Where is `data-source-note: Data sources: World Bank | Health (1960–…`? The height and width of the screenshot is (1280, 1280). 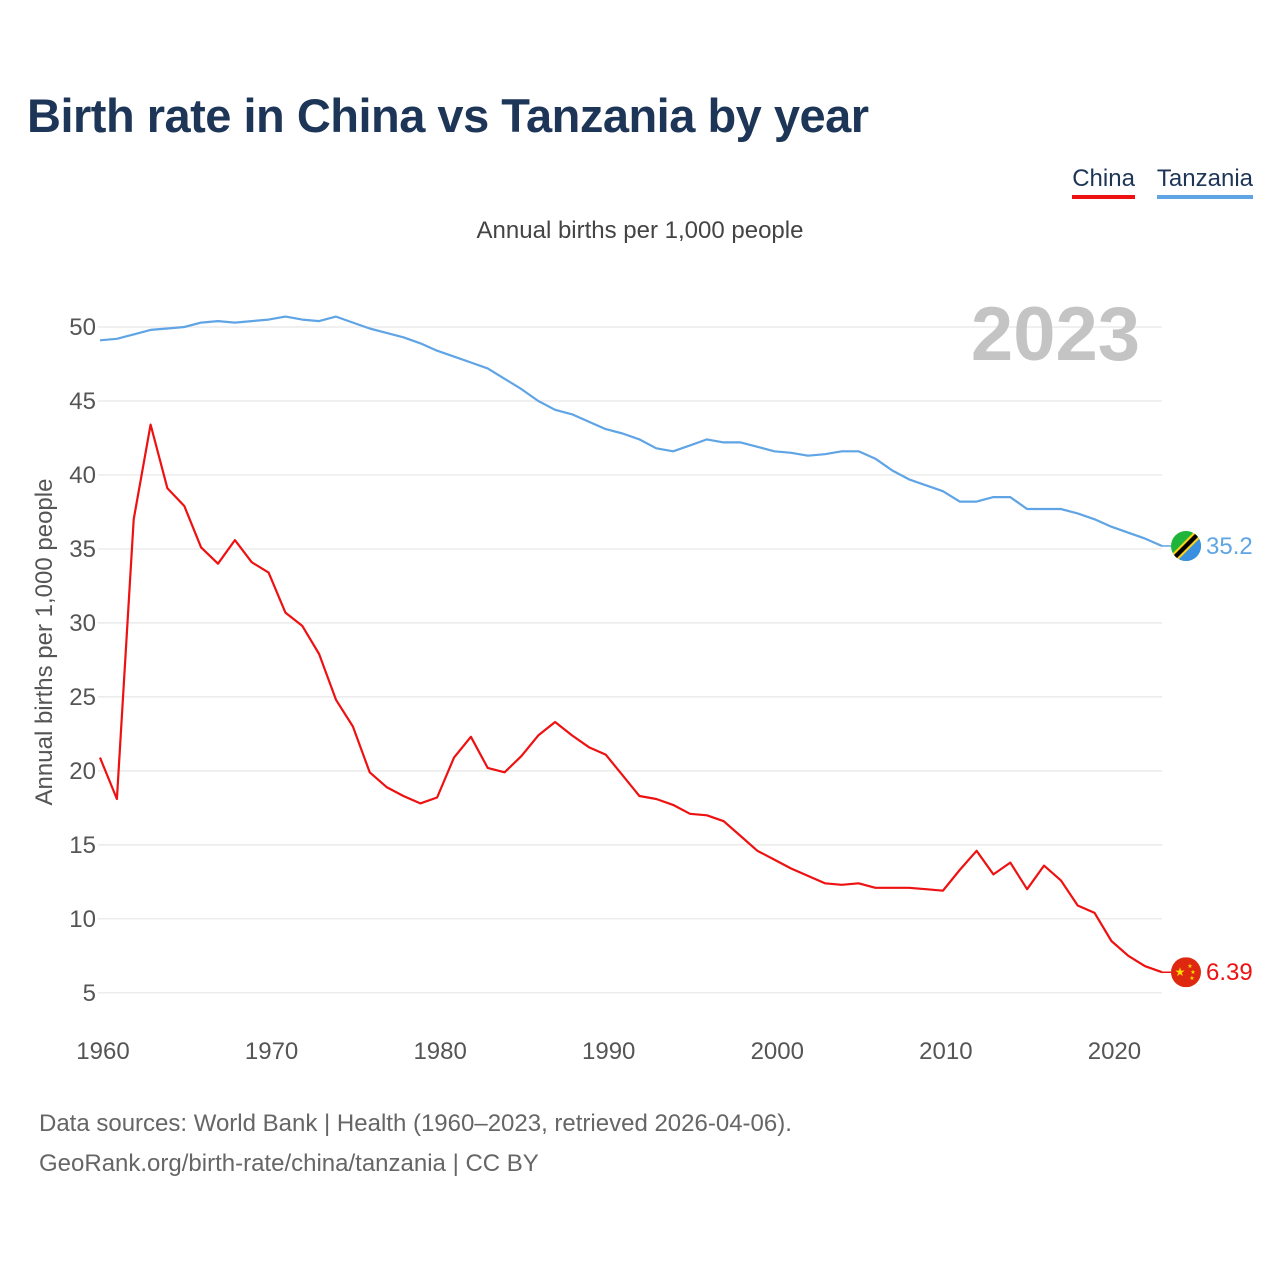
data-source-note: Data sources: World Bank | Health (1960–… is located at coordinates (415, 1123).